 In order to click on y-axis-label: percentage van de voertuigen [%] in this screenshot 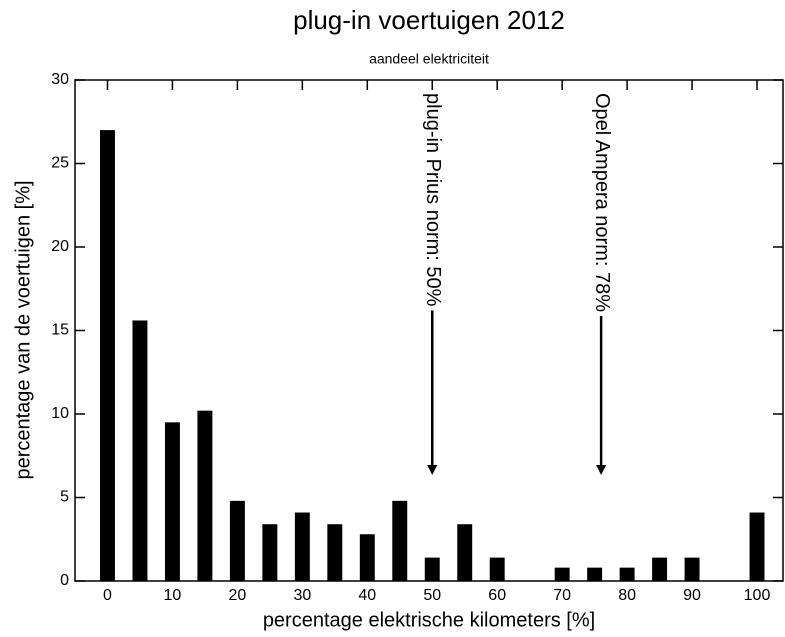, I will do `click(23, 329)`.